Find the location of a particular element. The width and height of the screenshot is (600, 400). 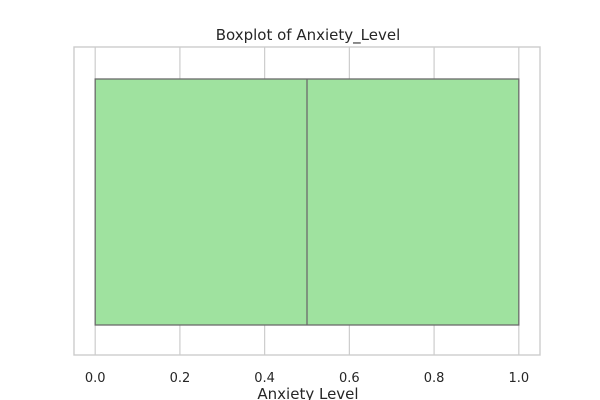

x-tick-labels: 0.0 0.2 0.4 0.6 0.8 1.0 is located at coordinates (307, 378).